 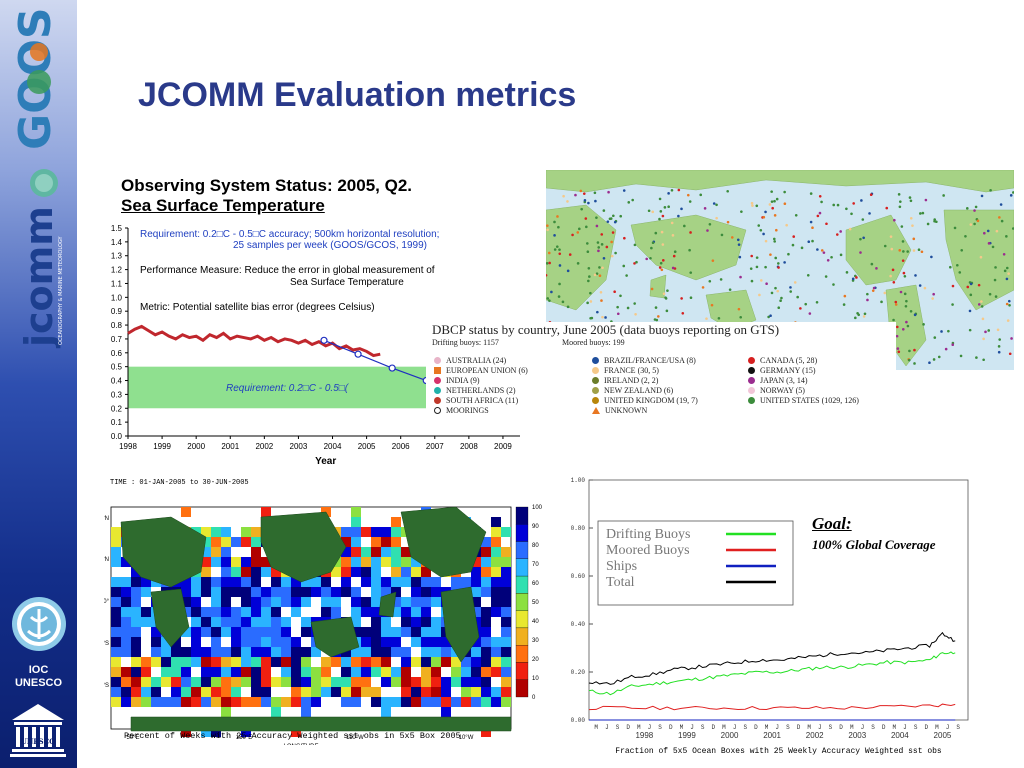 I want to click on legend-label: BRAZIL/FRANCE/USA (8), so click(x=650, y=360).